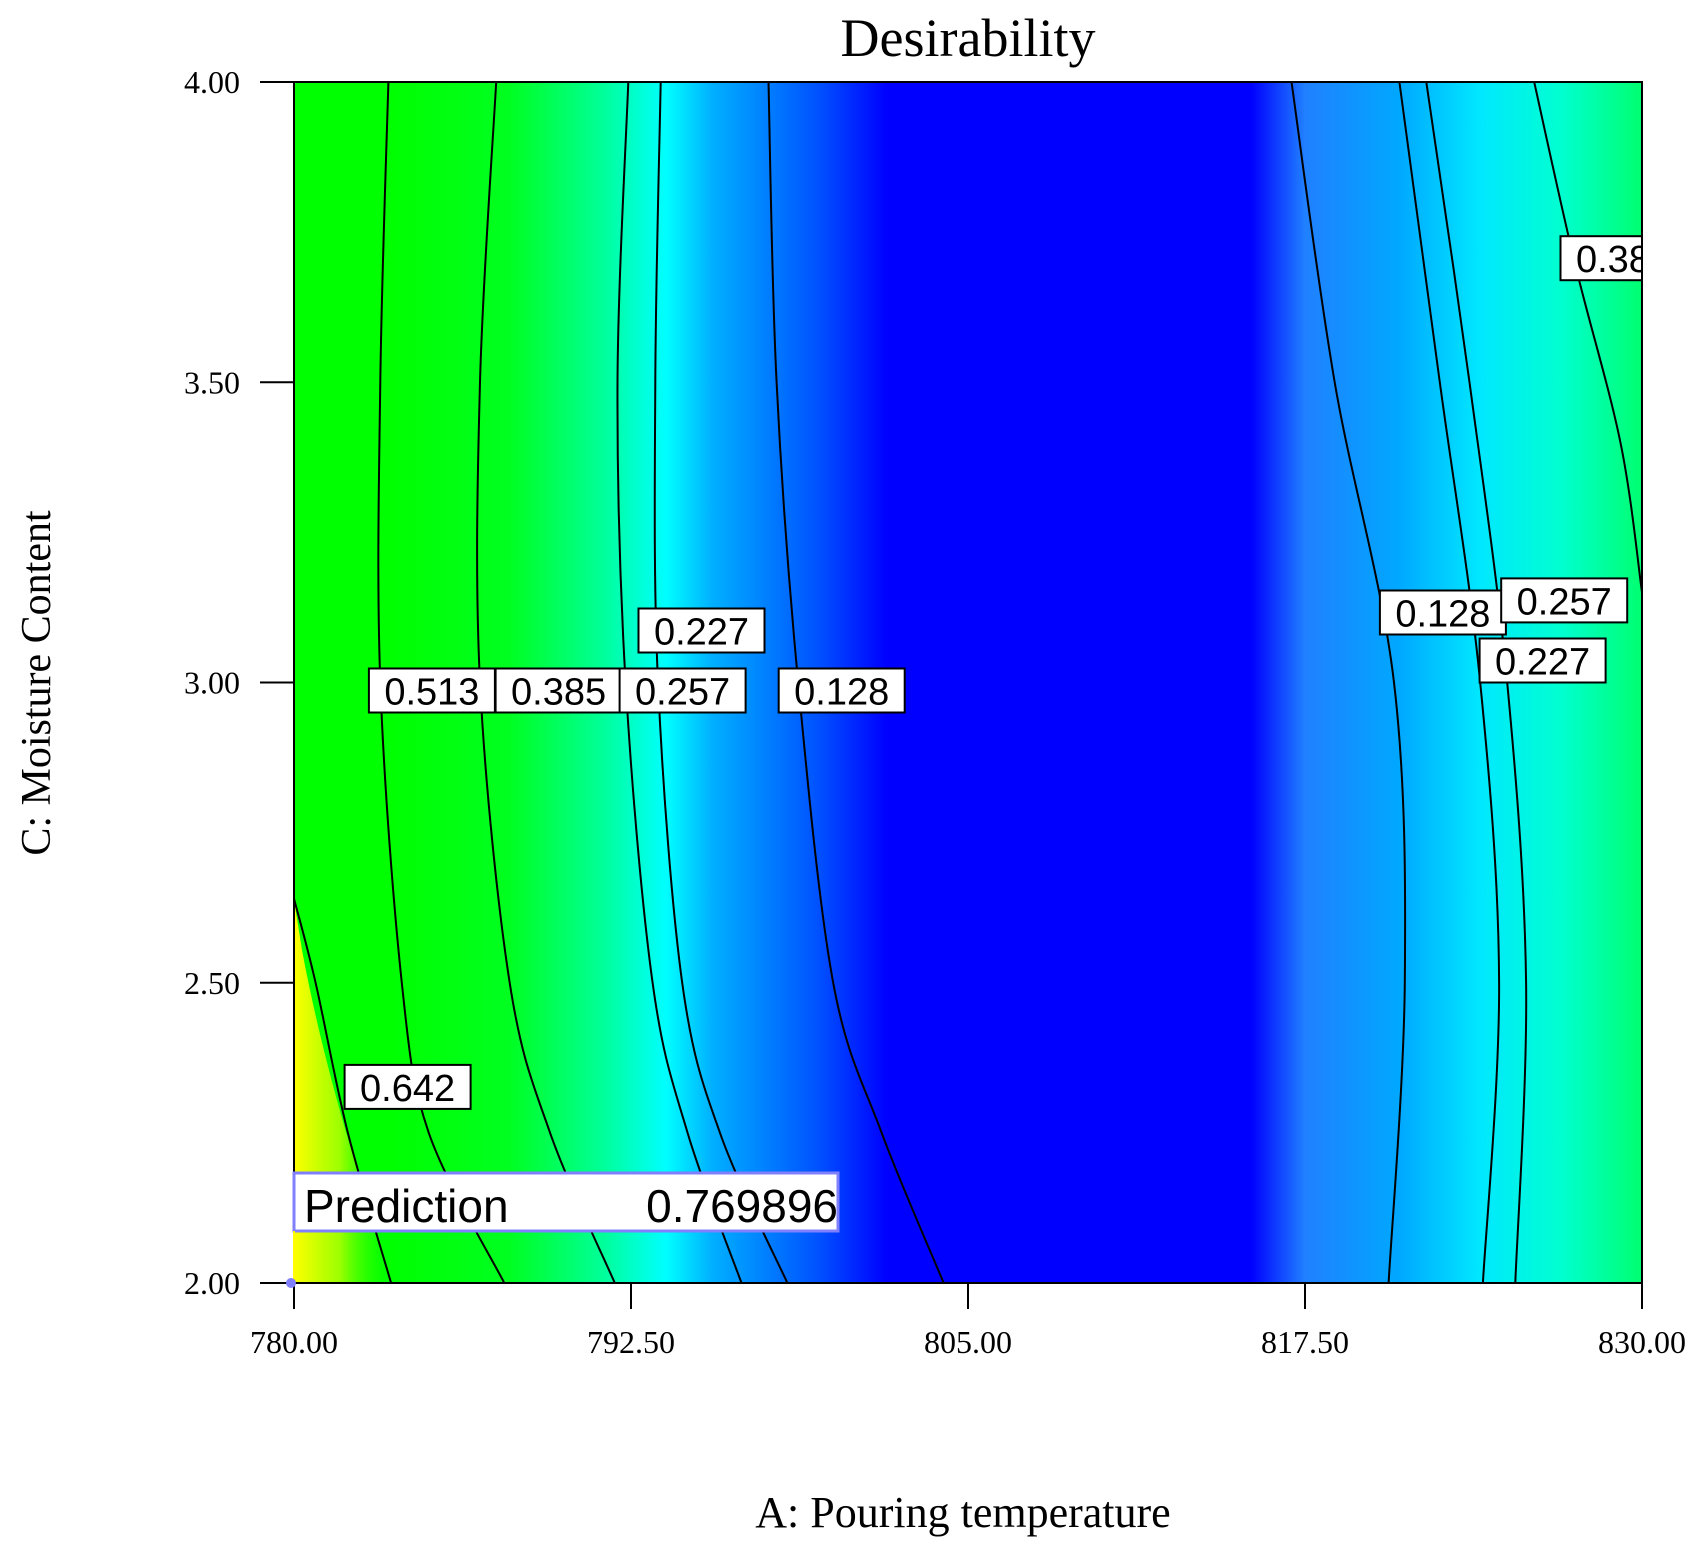 This screenshot has width=1706, height=1542. I want to click on contour-label-4: 0.257, so click(682, 690).